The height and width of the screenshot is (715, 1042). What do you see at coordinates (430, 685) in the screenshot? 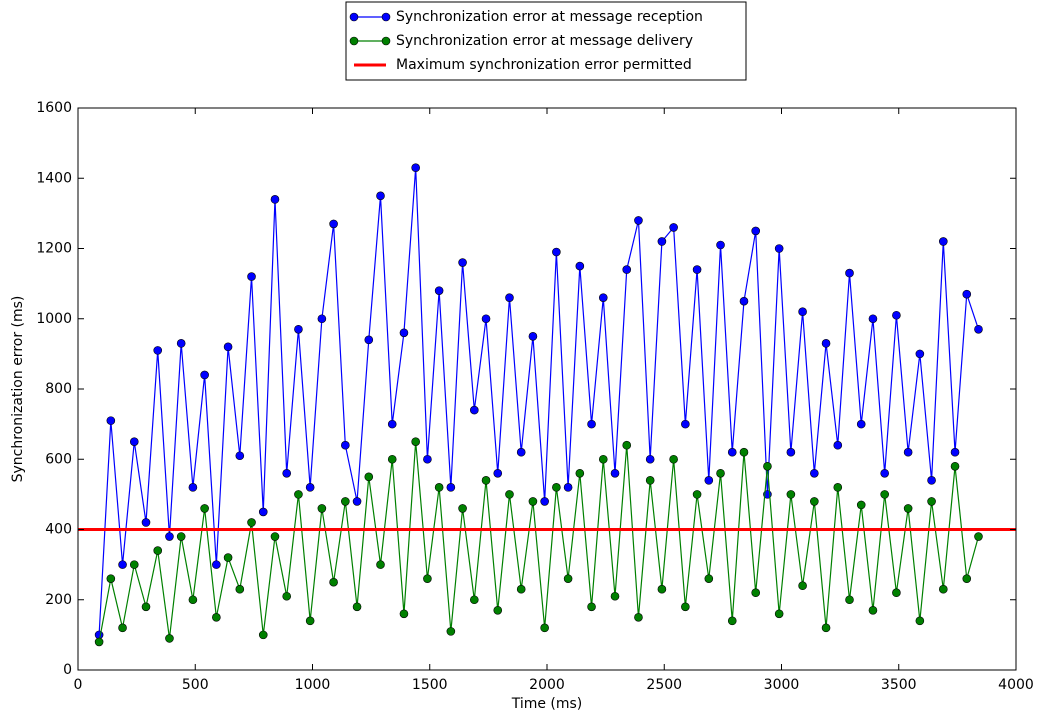
I see `x-tick-label: 1500` at bounding box center [430, 685].